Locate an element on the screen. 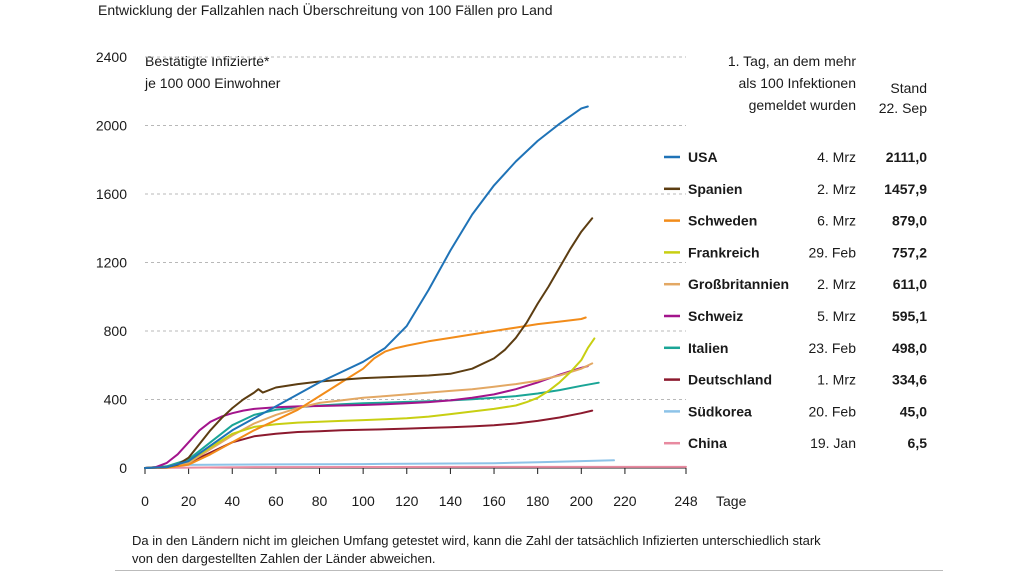  legend-latest-value: 2111,0 is located at coordinates (906, 157).